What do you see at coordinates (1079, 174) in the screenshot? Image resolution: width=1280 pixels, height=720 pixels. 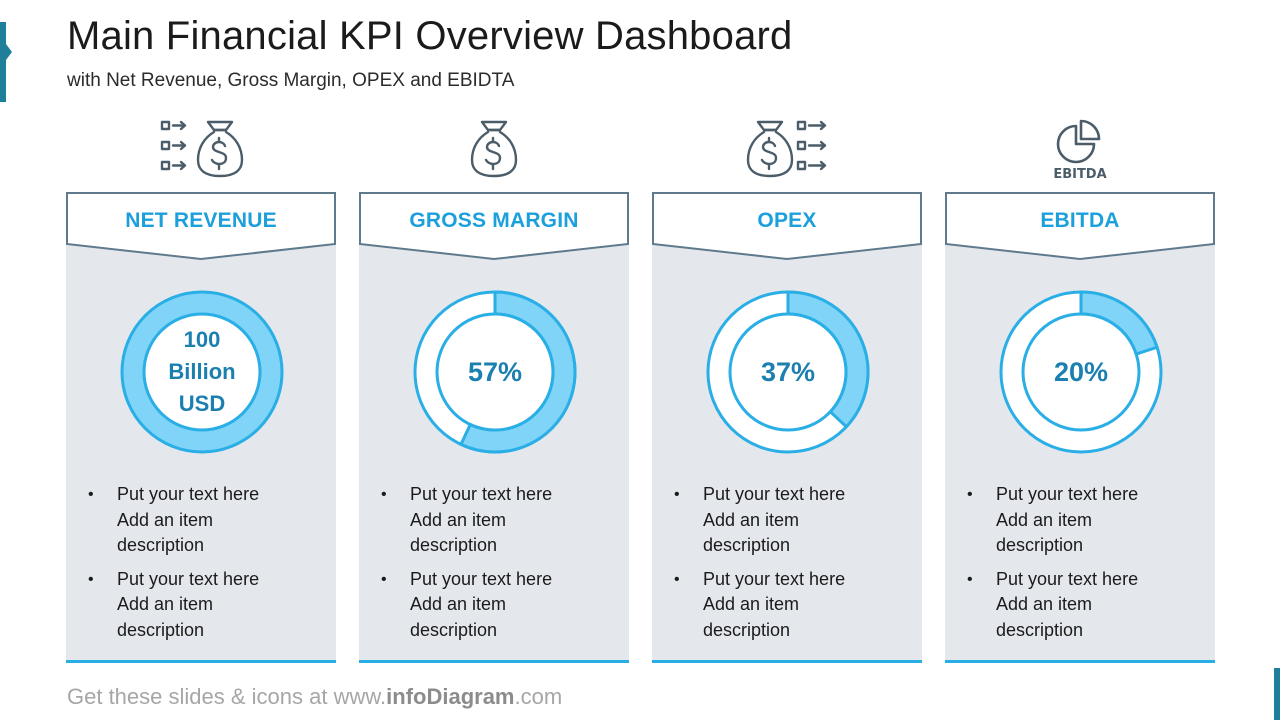 I see `ebitda-icon-label: EBITDA` at bounding box center [1079, 174].